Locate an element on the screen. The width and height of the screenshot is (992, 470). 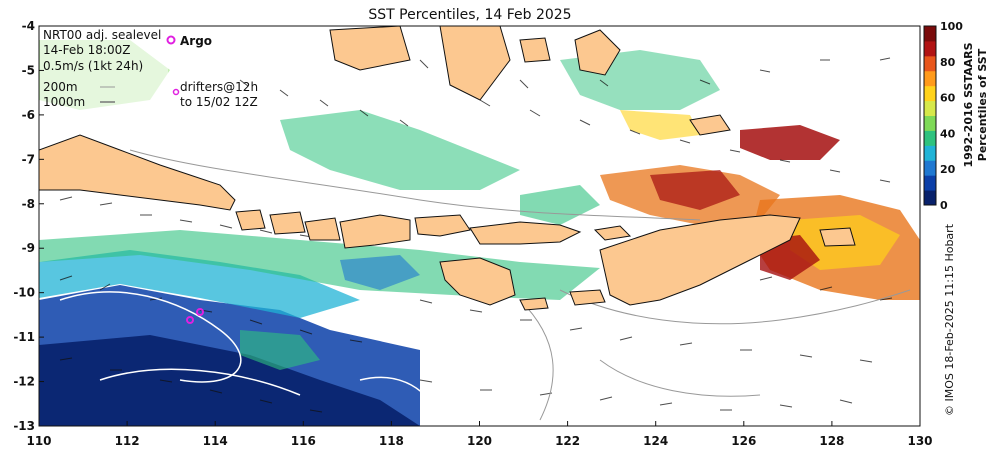
y-tick-label: -7 is located at coordinates (28, 159).